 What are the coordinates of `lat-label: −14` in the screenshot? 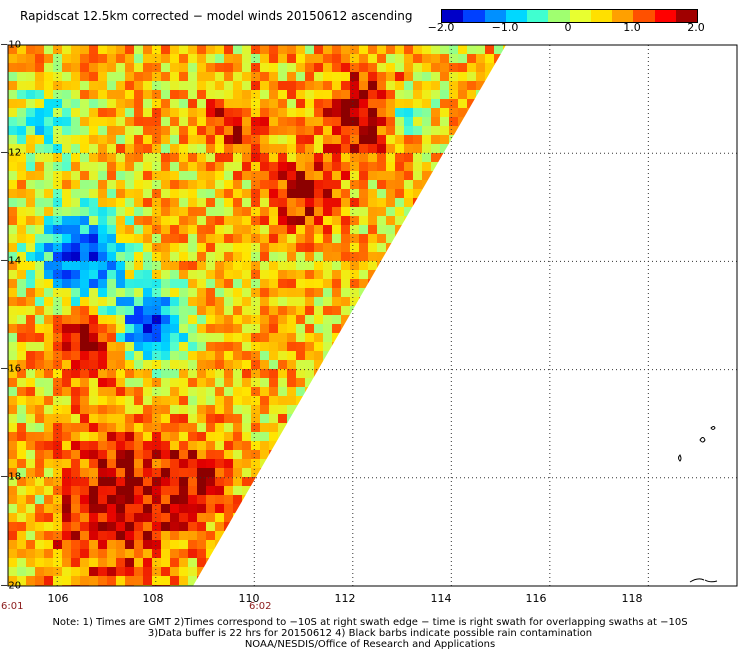 It's located at (11, 261).